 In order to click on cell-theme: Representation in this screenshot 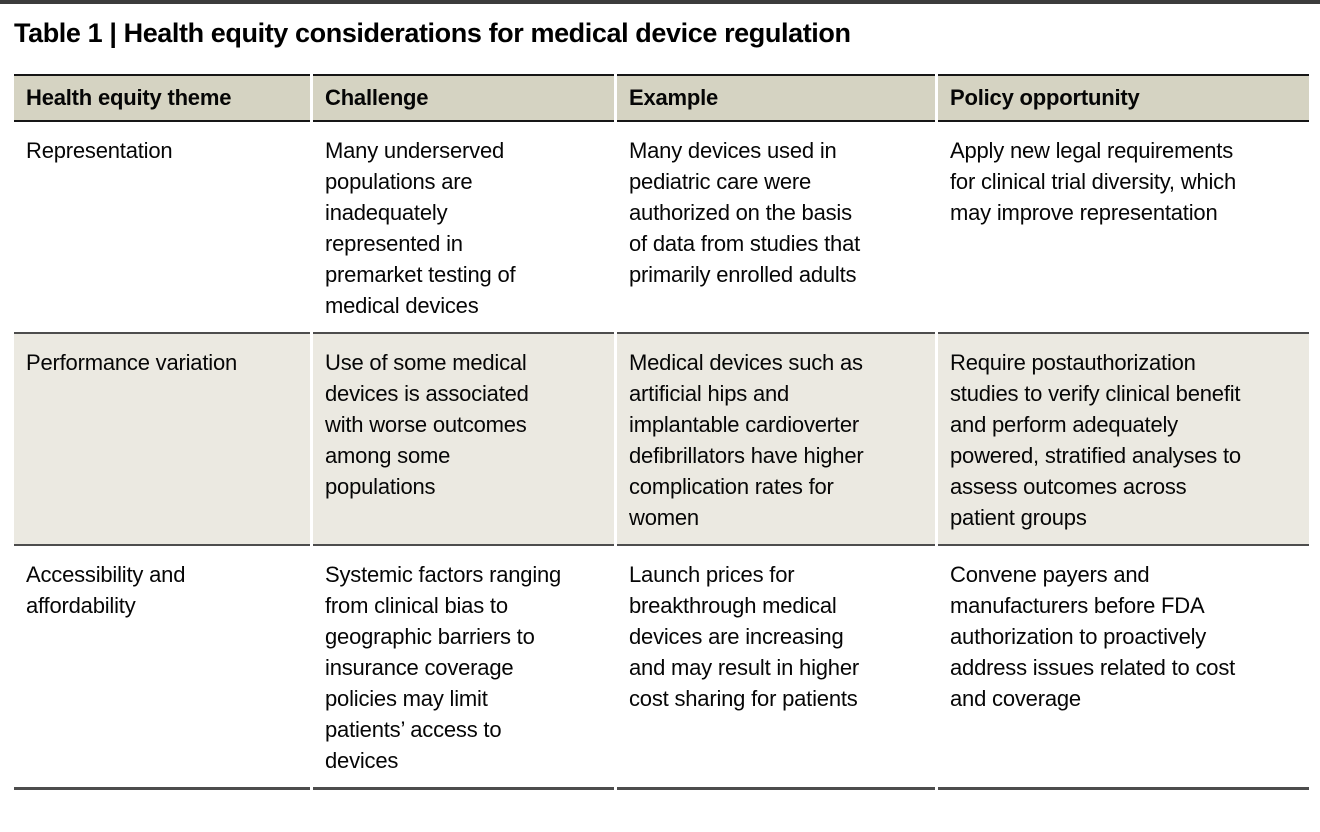, I will do `click(162, 228)`.